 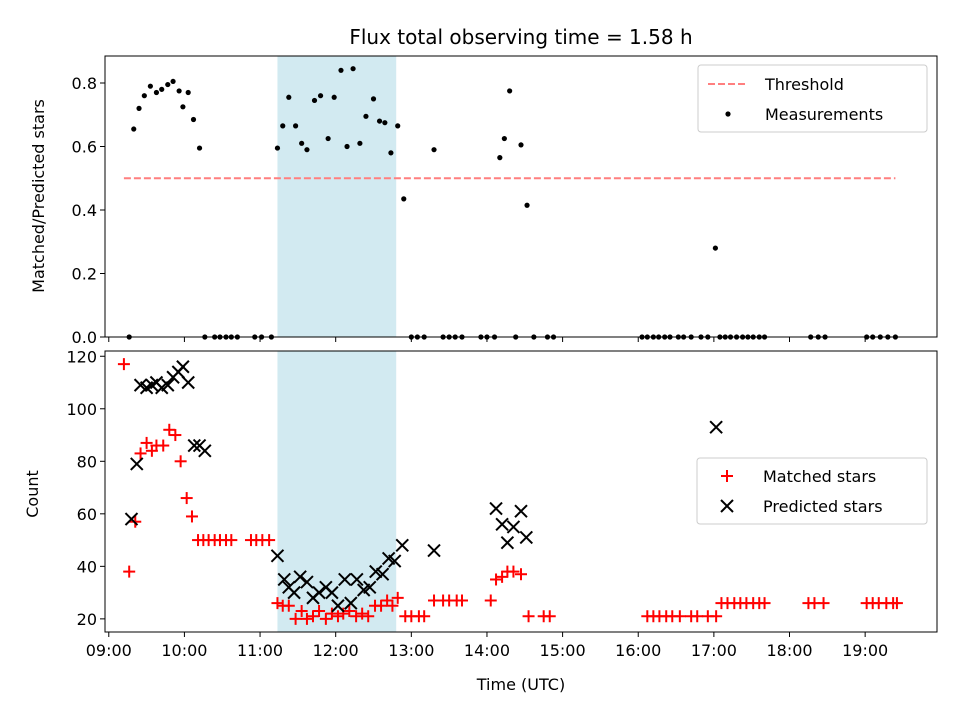 I want to click on y-tick-label: 60, so click(x=87, y=514).